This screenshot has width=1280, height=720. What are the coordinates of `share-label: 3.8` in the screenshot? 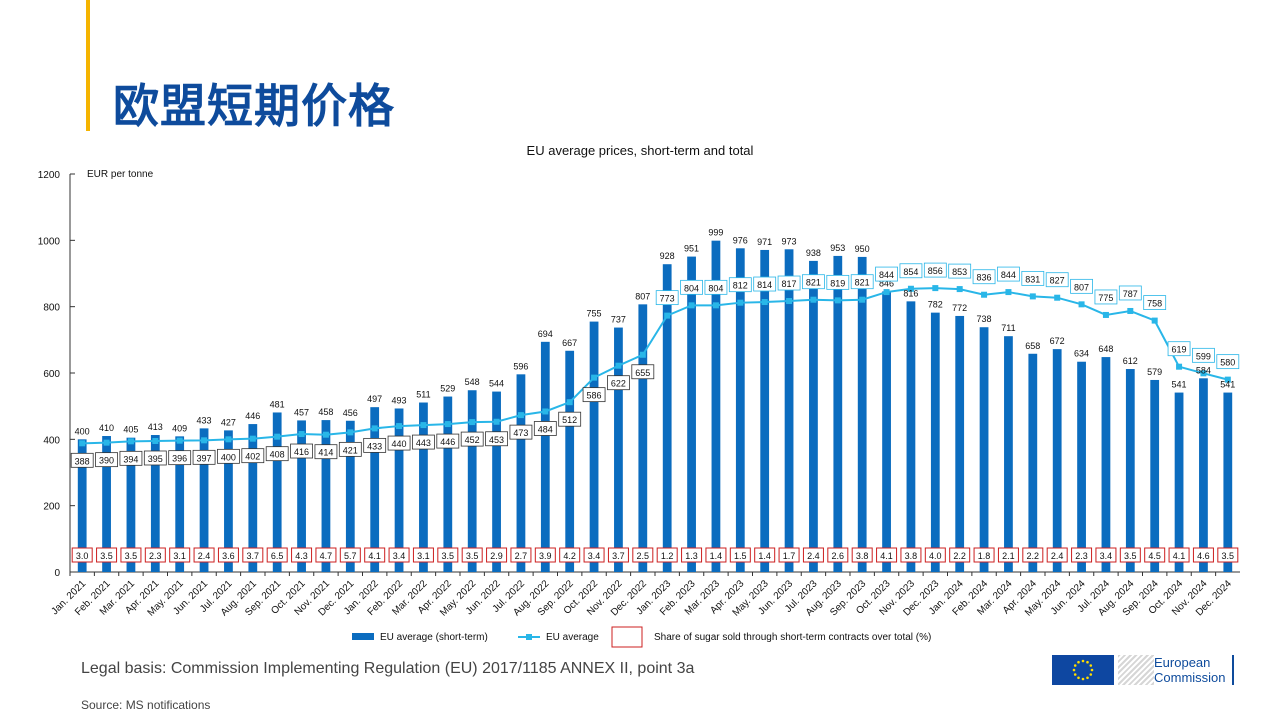 It's located at (862, 556).